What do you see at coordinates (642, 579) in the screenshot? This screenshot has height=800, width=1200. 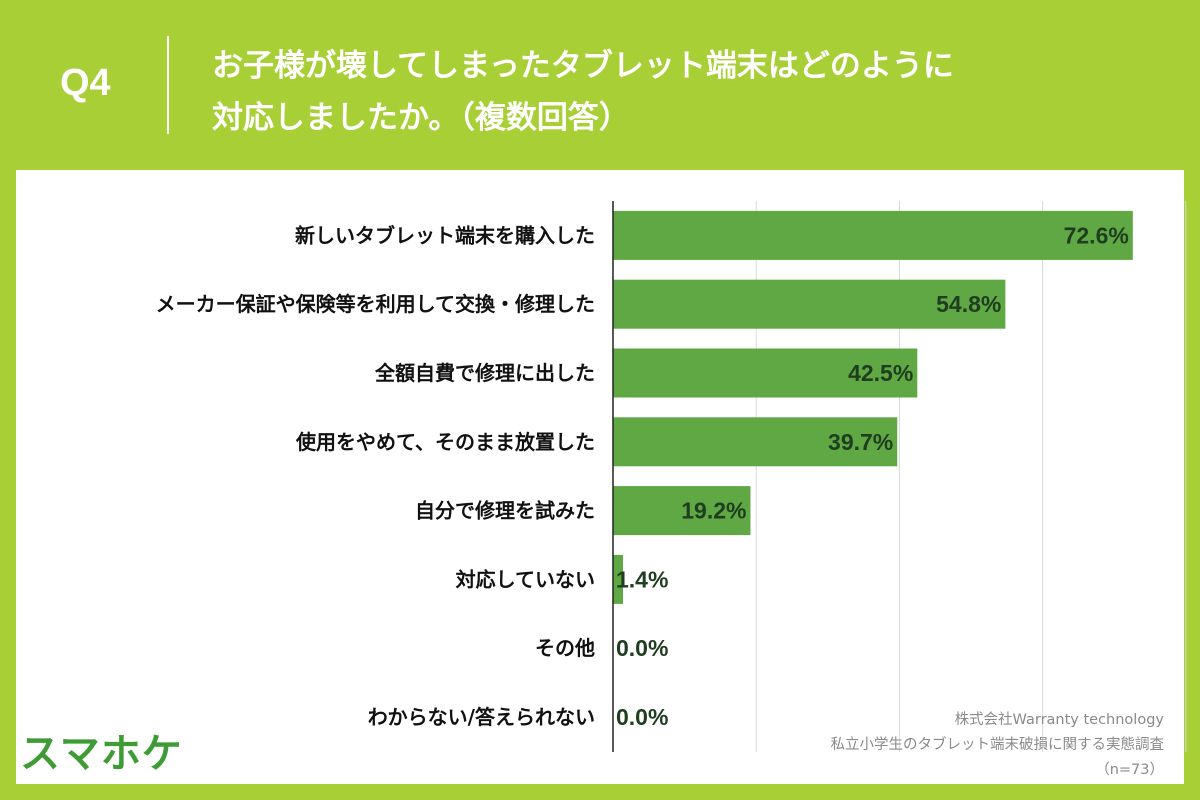 I see `value-label: 1.4%` at bounding box center [642, 579].